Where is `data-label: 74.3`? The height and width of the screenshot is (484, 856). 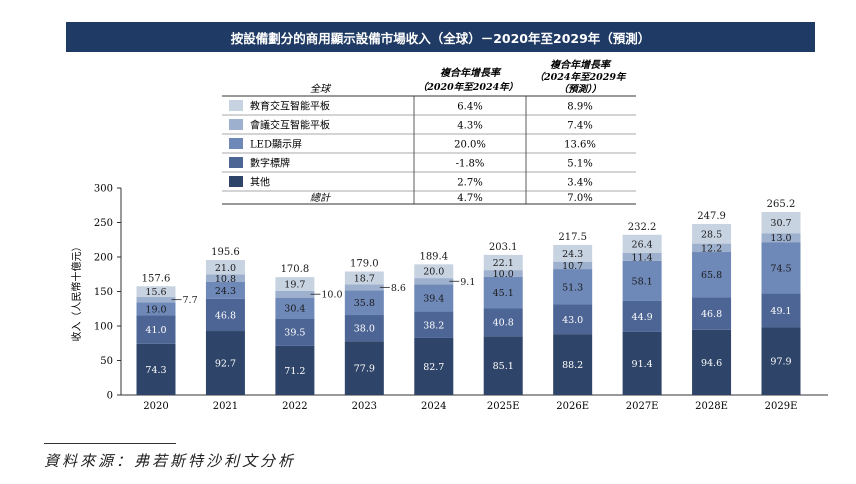 data-label: 74.3 is located at coordinates (155, 370).